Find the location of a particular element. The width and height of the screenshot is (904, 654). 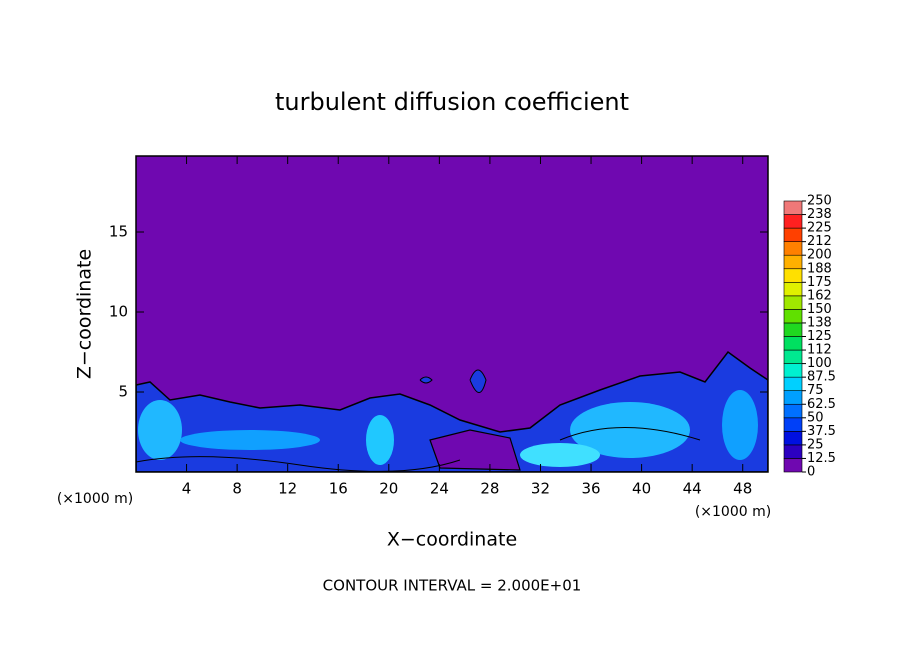

x-tick-label: 40 is located at coordinates (641, 489).